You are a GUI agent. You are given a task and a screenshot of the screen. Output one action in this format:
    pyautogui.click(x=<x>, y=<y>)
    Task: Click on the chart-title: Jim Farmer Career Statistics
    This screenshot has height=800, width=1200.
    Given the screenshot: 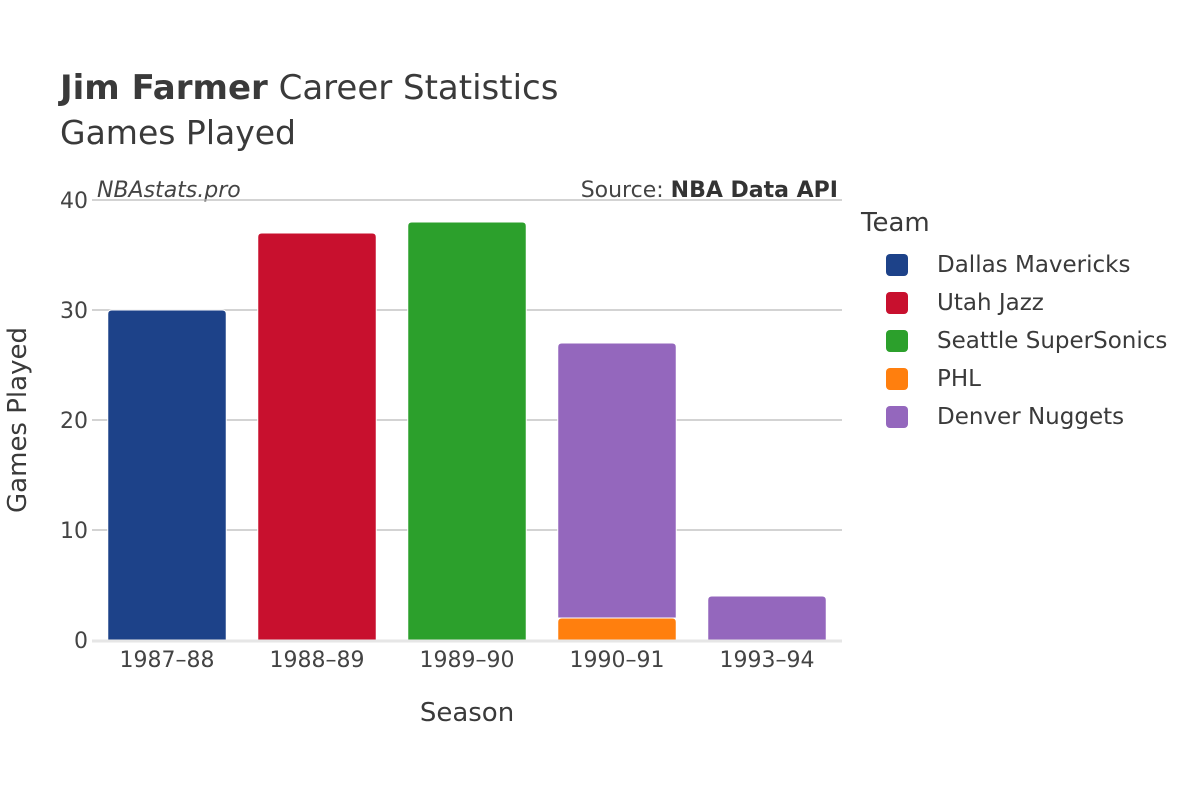 What is the action you would take?
    pyautogui.click(x=309, y=88)
    